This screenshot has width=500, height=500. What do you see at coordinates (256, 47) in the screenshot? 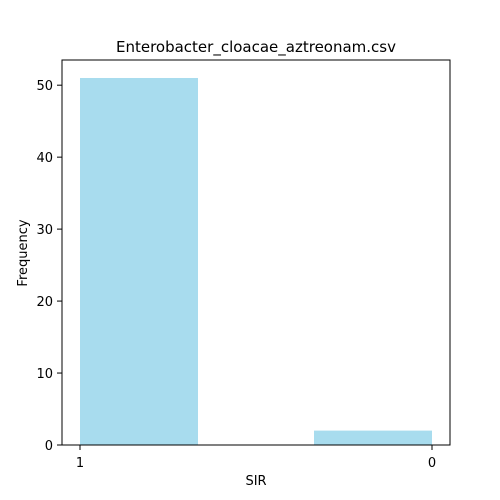
I see `chart-title: Enterobacter_cloacae_aztreonam.csv` at bounding box center [256, 47].